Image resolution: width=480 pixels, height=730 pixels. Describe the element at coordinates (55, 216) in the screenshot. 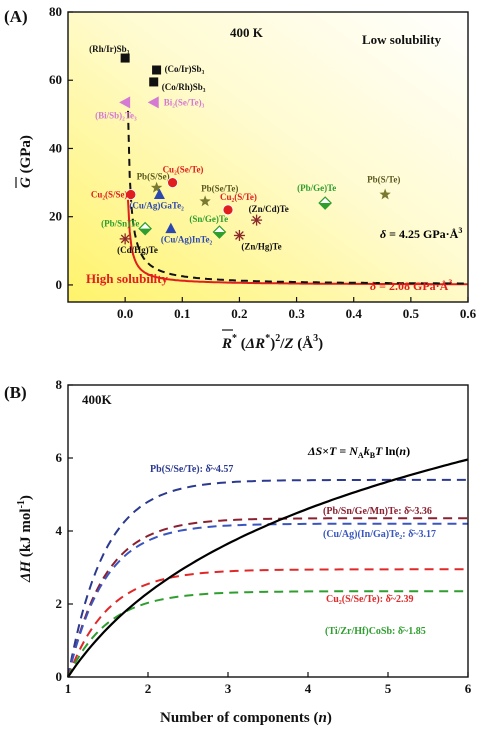

I see `panel-a-ytick-label: 20` at that location.